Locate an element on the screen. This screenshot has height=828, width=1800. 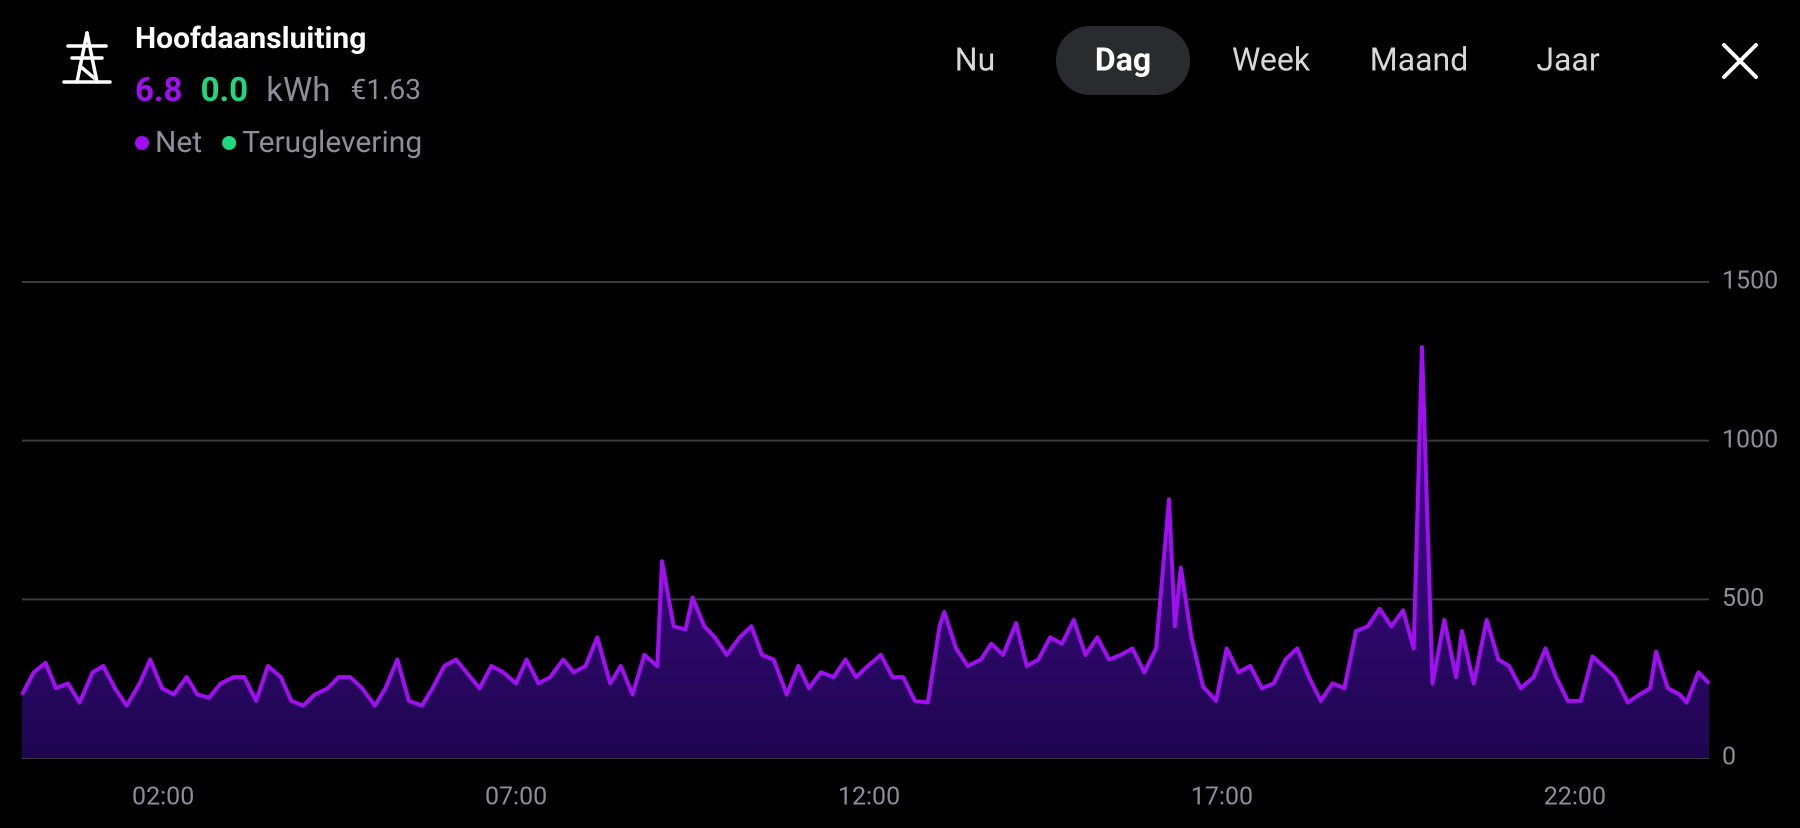
tab-selected-bg is located at coordinates (1123, 60).